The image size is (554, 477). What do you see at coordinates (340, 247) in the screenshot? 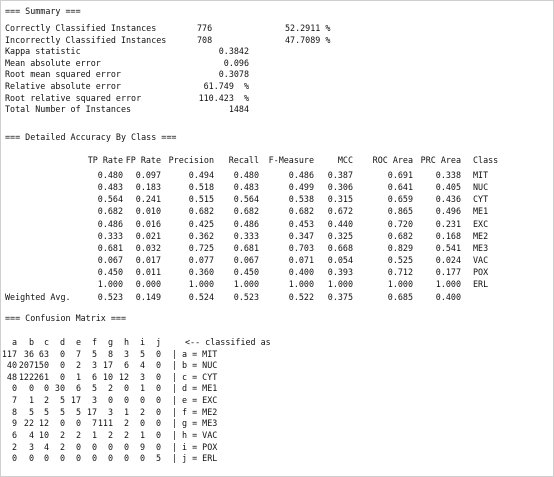
I see `accuracy-cell: 0.668` at bounding box center [340, 247].